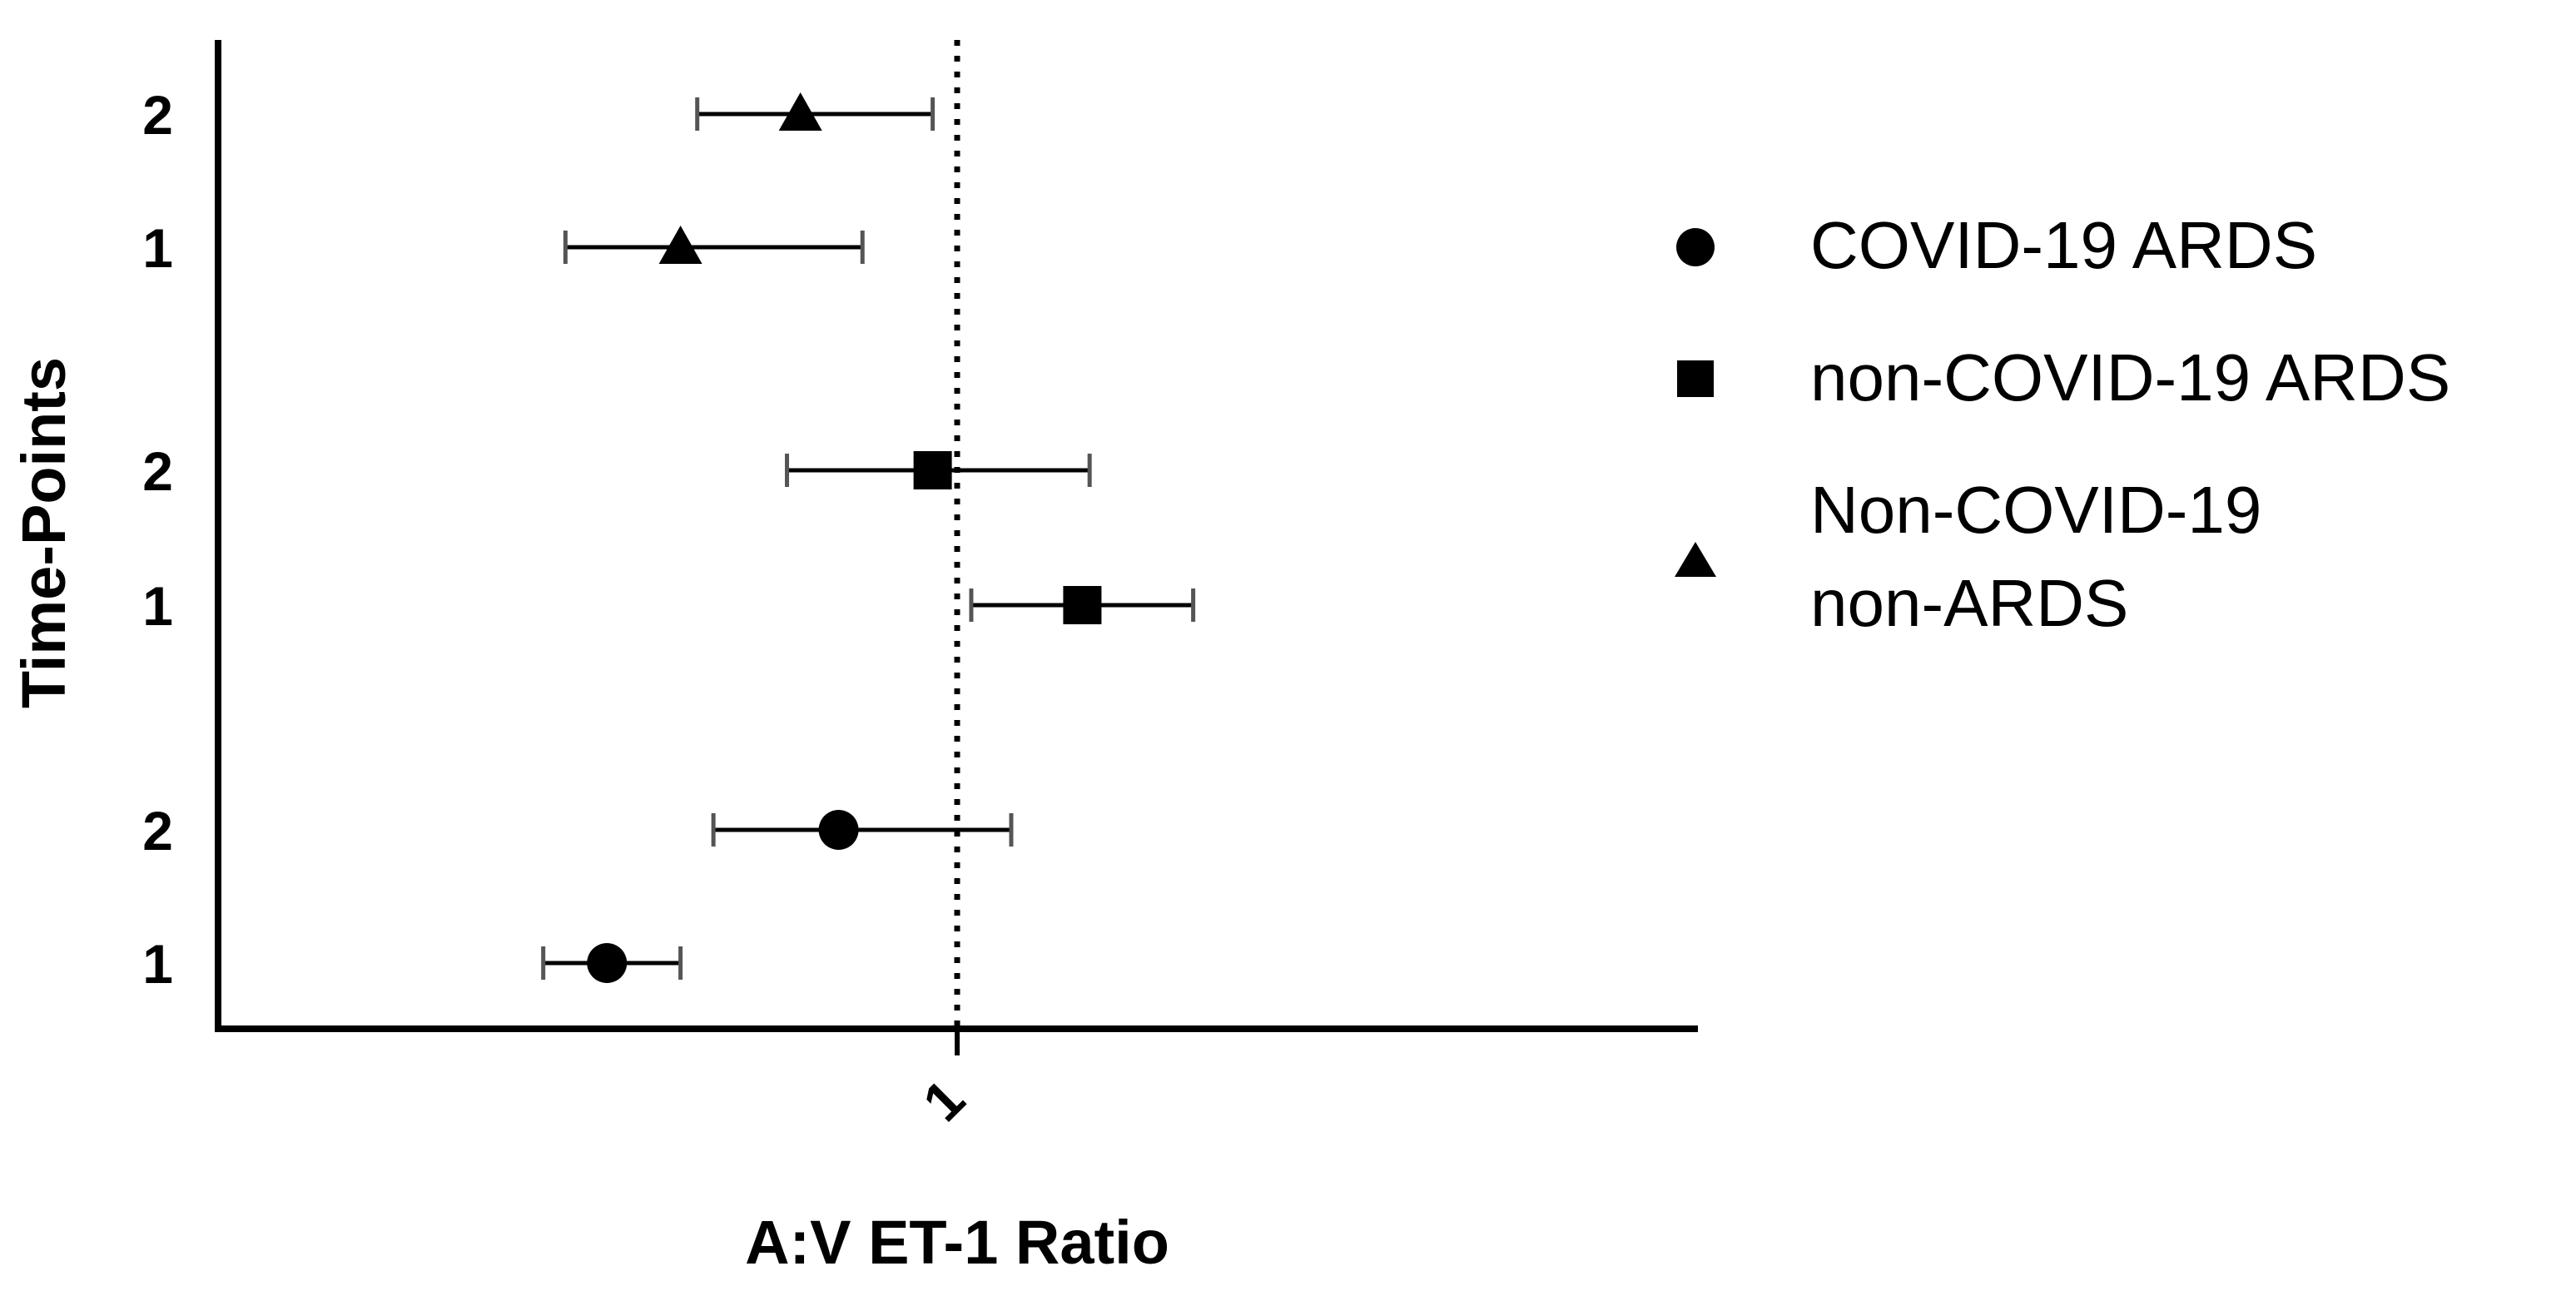 The height and width of the screenshot is (1296, 2576). I want to click on y-axis-title: Time-Points, so click(43, 532).